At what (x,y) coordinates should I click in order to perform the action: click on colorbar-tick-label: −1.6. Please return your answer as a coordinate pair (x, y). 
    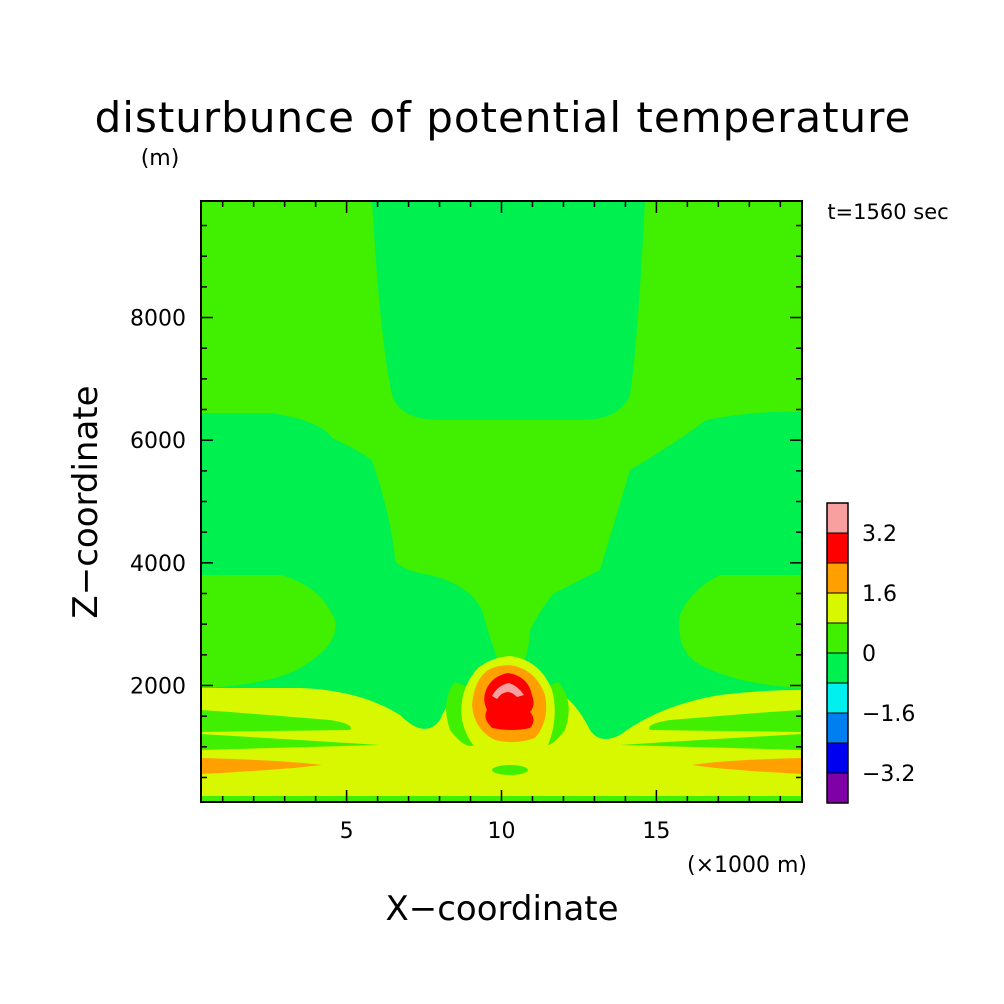
    Looking at the image, I should click on (888, 714).